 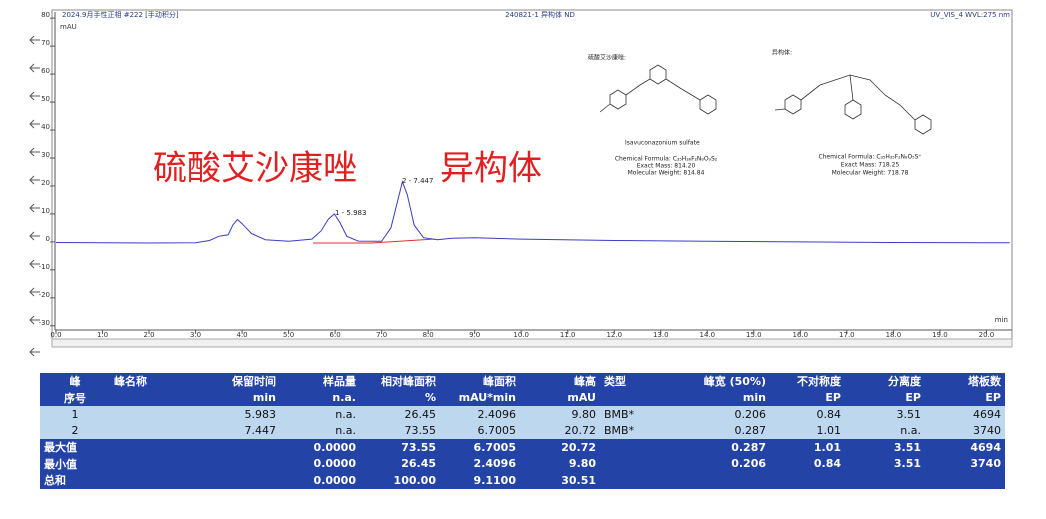 What do you see at coordinates (474, 335) in the screenshot?
I see `x-tick-label: 9.0` at bounding box center [474, 335].